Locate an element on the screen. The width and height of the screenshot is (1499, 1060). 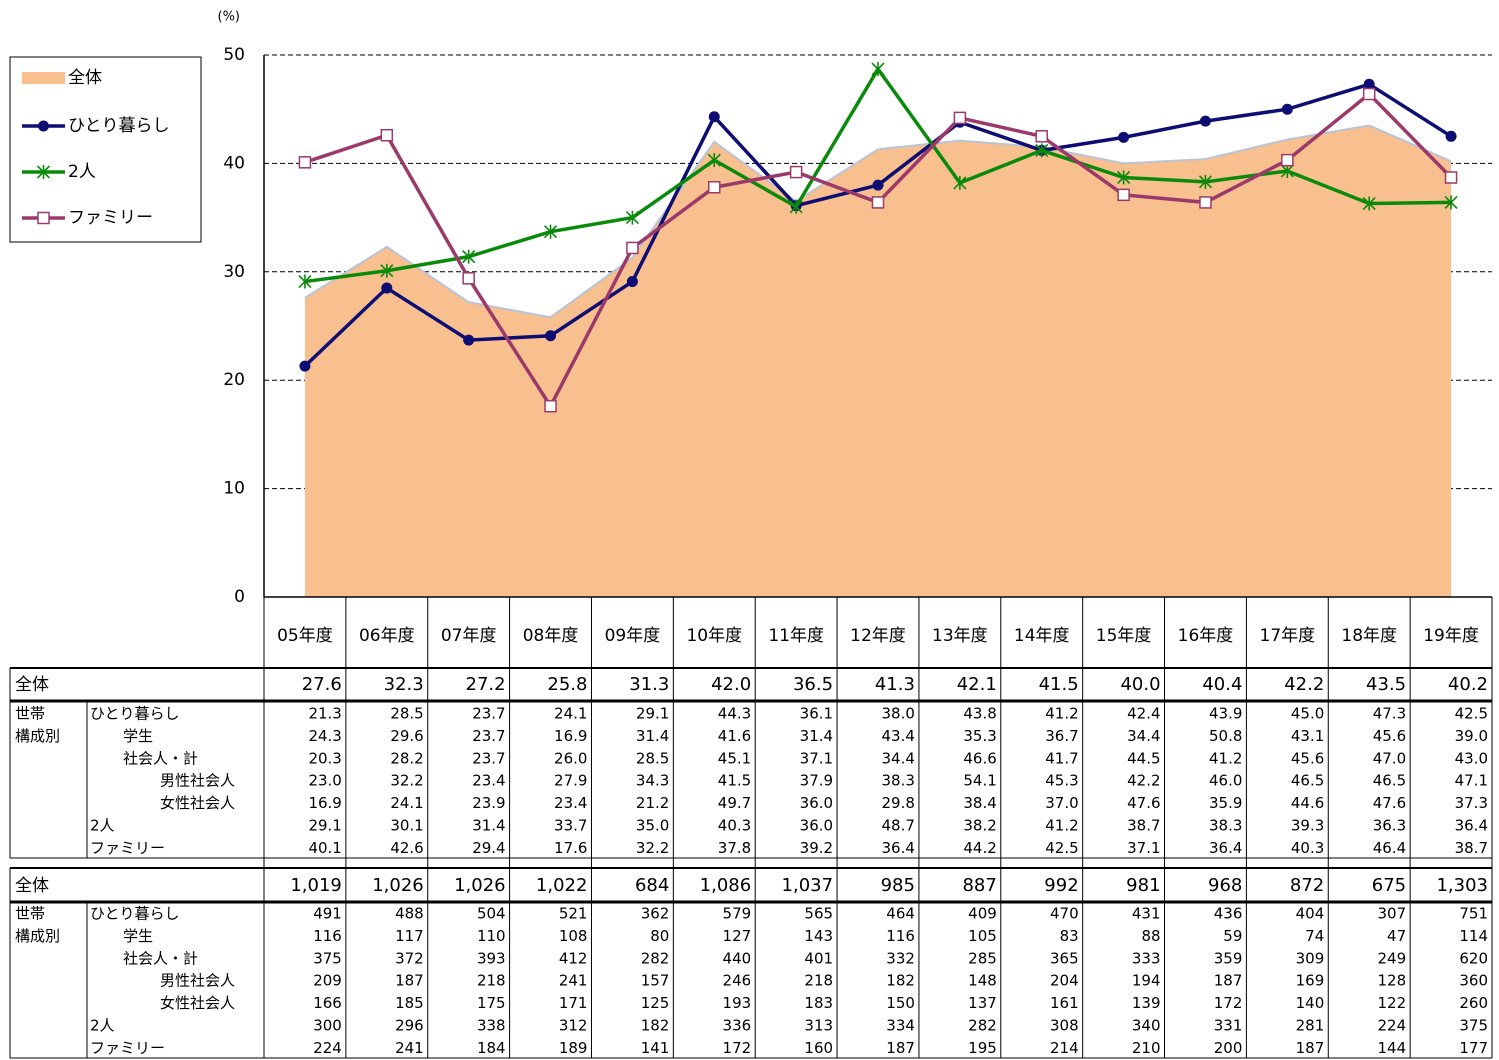
x-tick-label: 18年度 is located at coordinates (1369, 636).